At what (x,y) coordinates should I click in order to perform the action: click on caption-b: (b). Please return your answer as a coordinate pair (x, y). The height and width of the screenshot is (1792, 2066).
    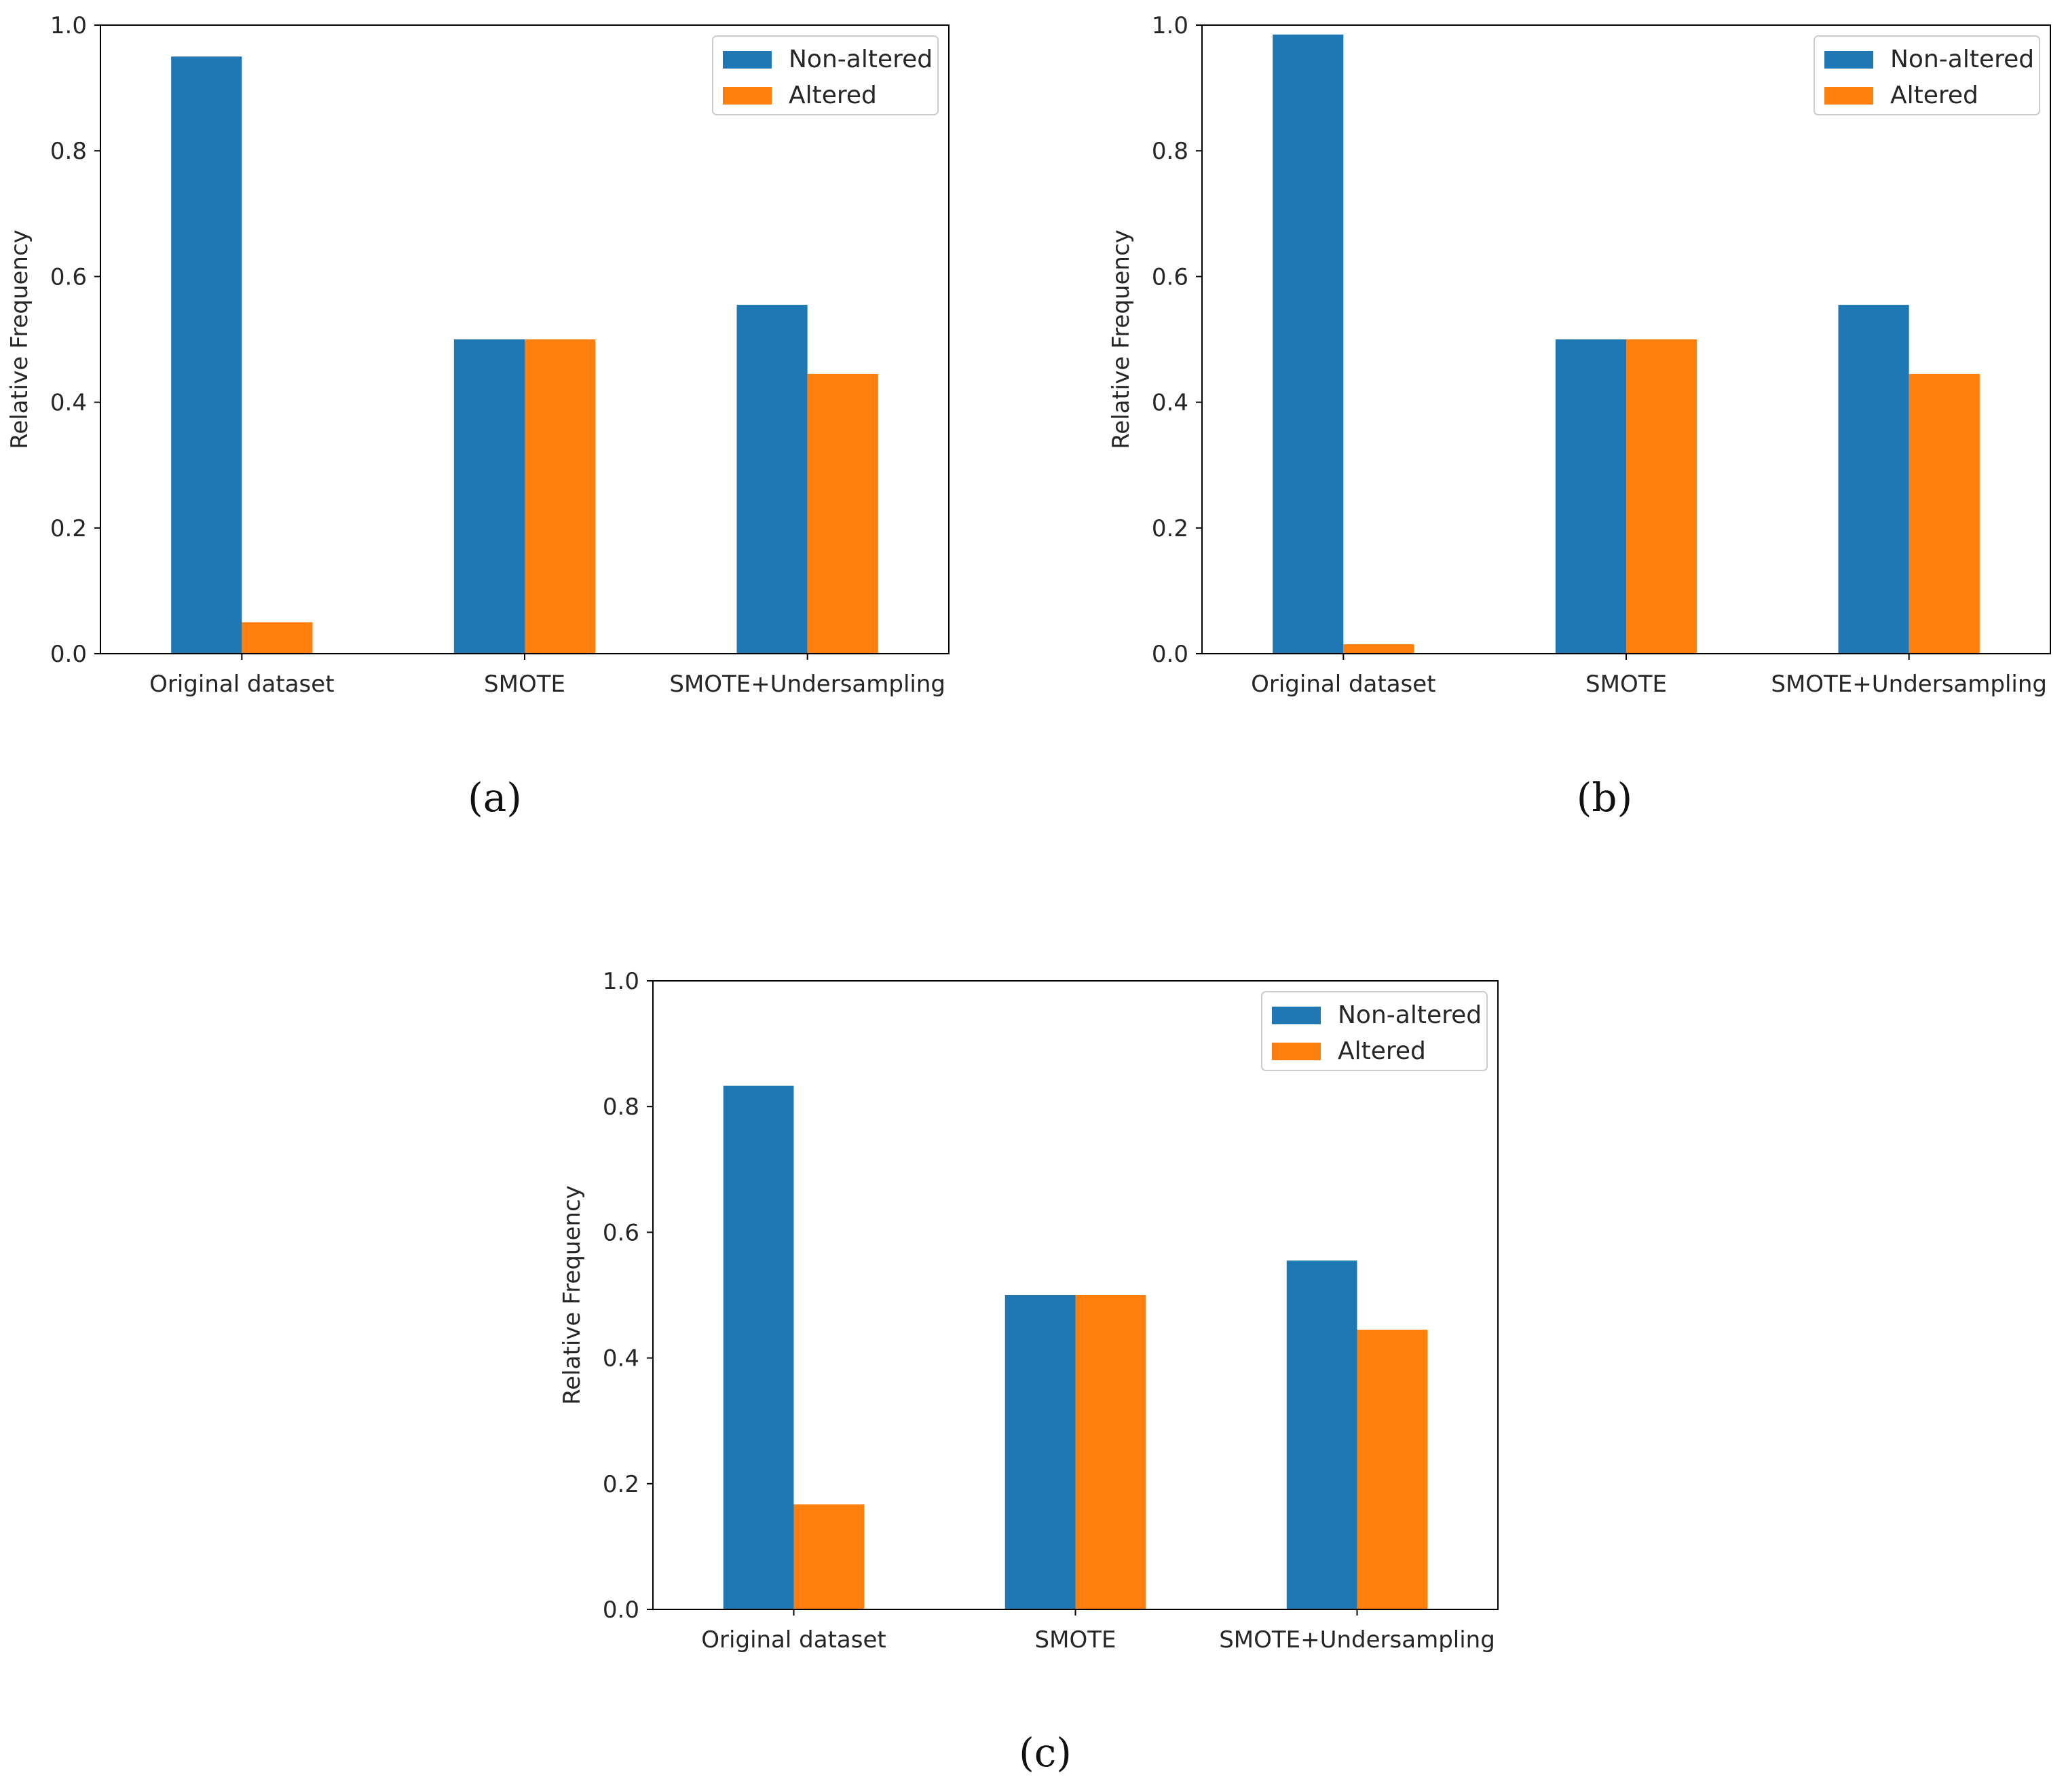
    Looking at the image, I should click on (1604, 798).